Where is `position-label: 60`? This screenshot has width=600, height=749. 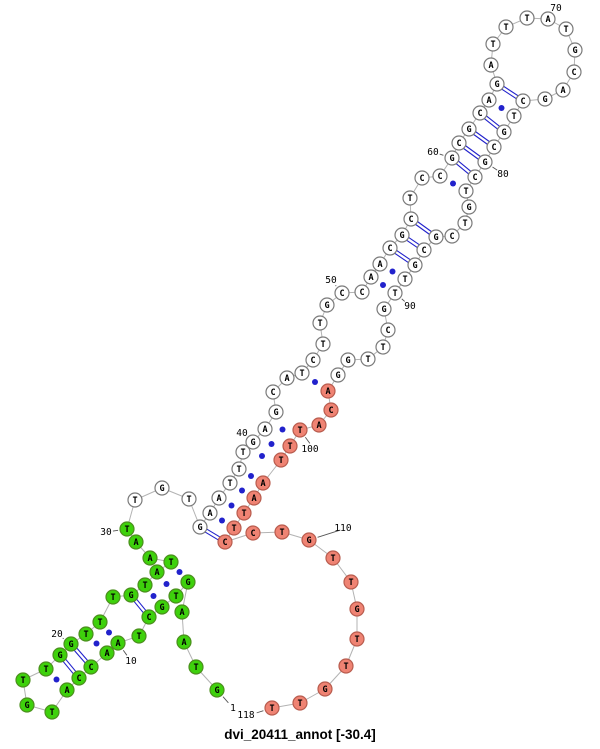
position-label: 60 is located at coordinates (433, 152).